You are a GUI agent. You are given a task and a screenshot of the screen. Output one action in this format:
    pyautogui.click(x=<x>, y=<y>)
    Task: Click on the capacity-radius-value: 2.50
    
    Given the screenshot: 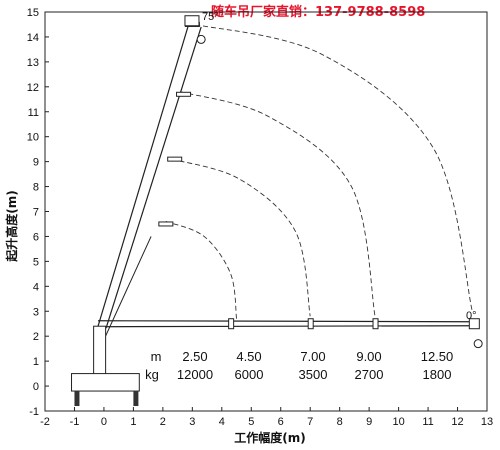 What is the action you would take?
    pyautogui.click(x=194, y=356)
    